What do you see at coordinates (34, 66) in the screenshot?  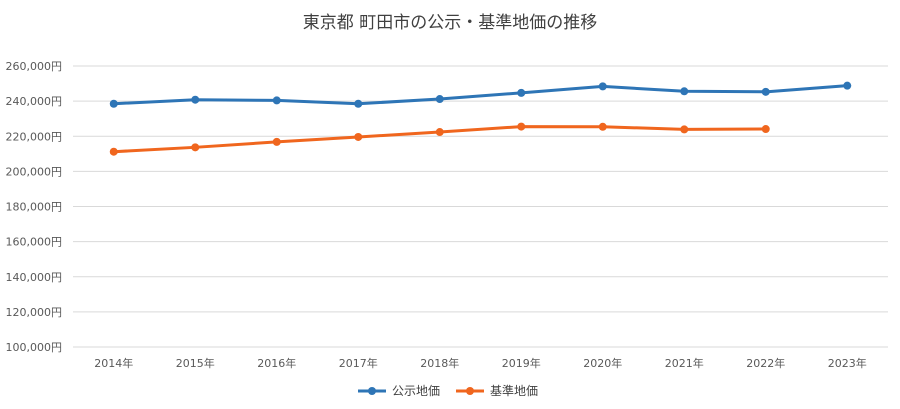 I see `y-tick-label: 260,000円` at bounding box center [34, 66].